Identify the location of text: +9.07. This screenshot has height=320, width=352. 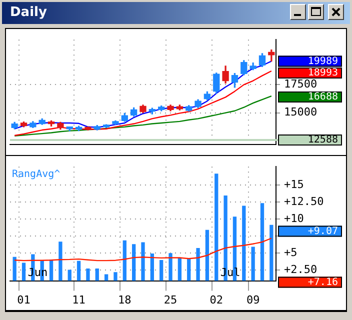
(323, 231).